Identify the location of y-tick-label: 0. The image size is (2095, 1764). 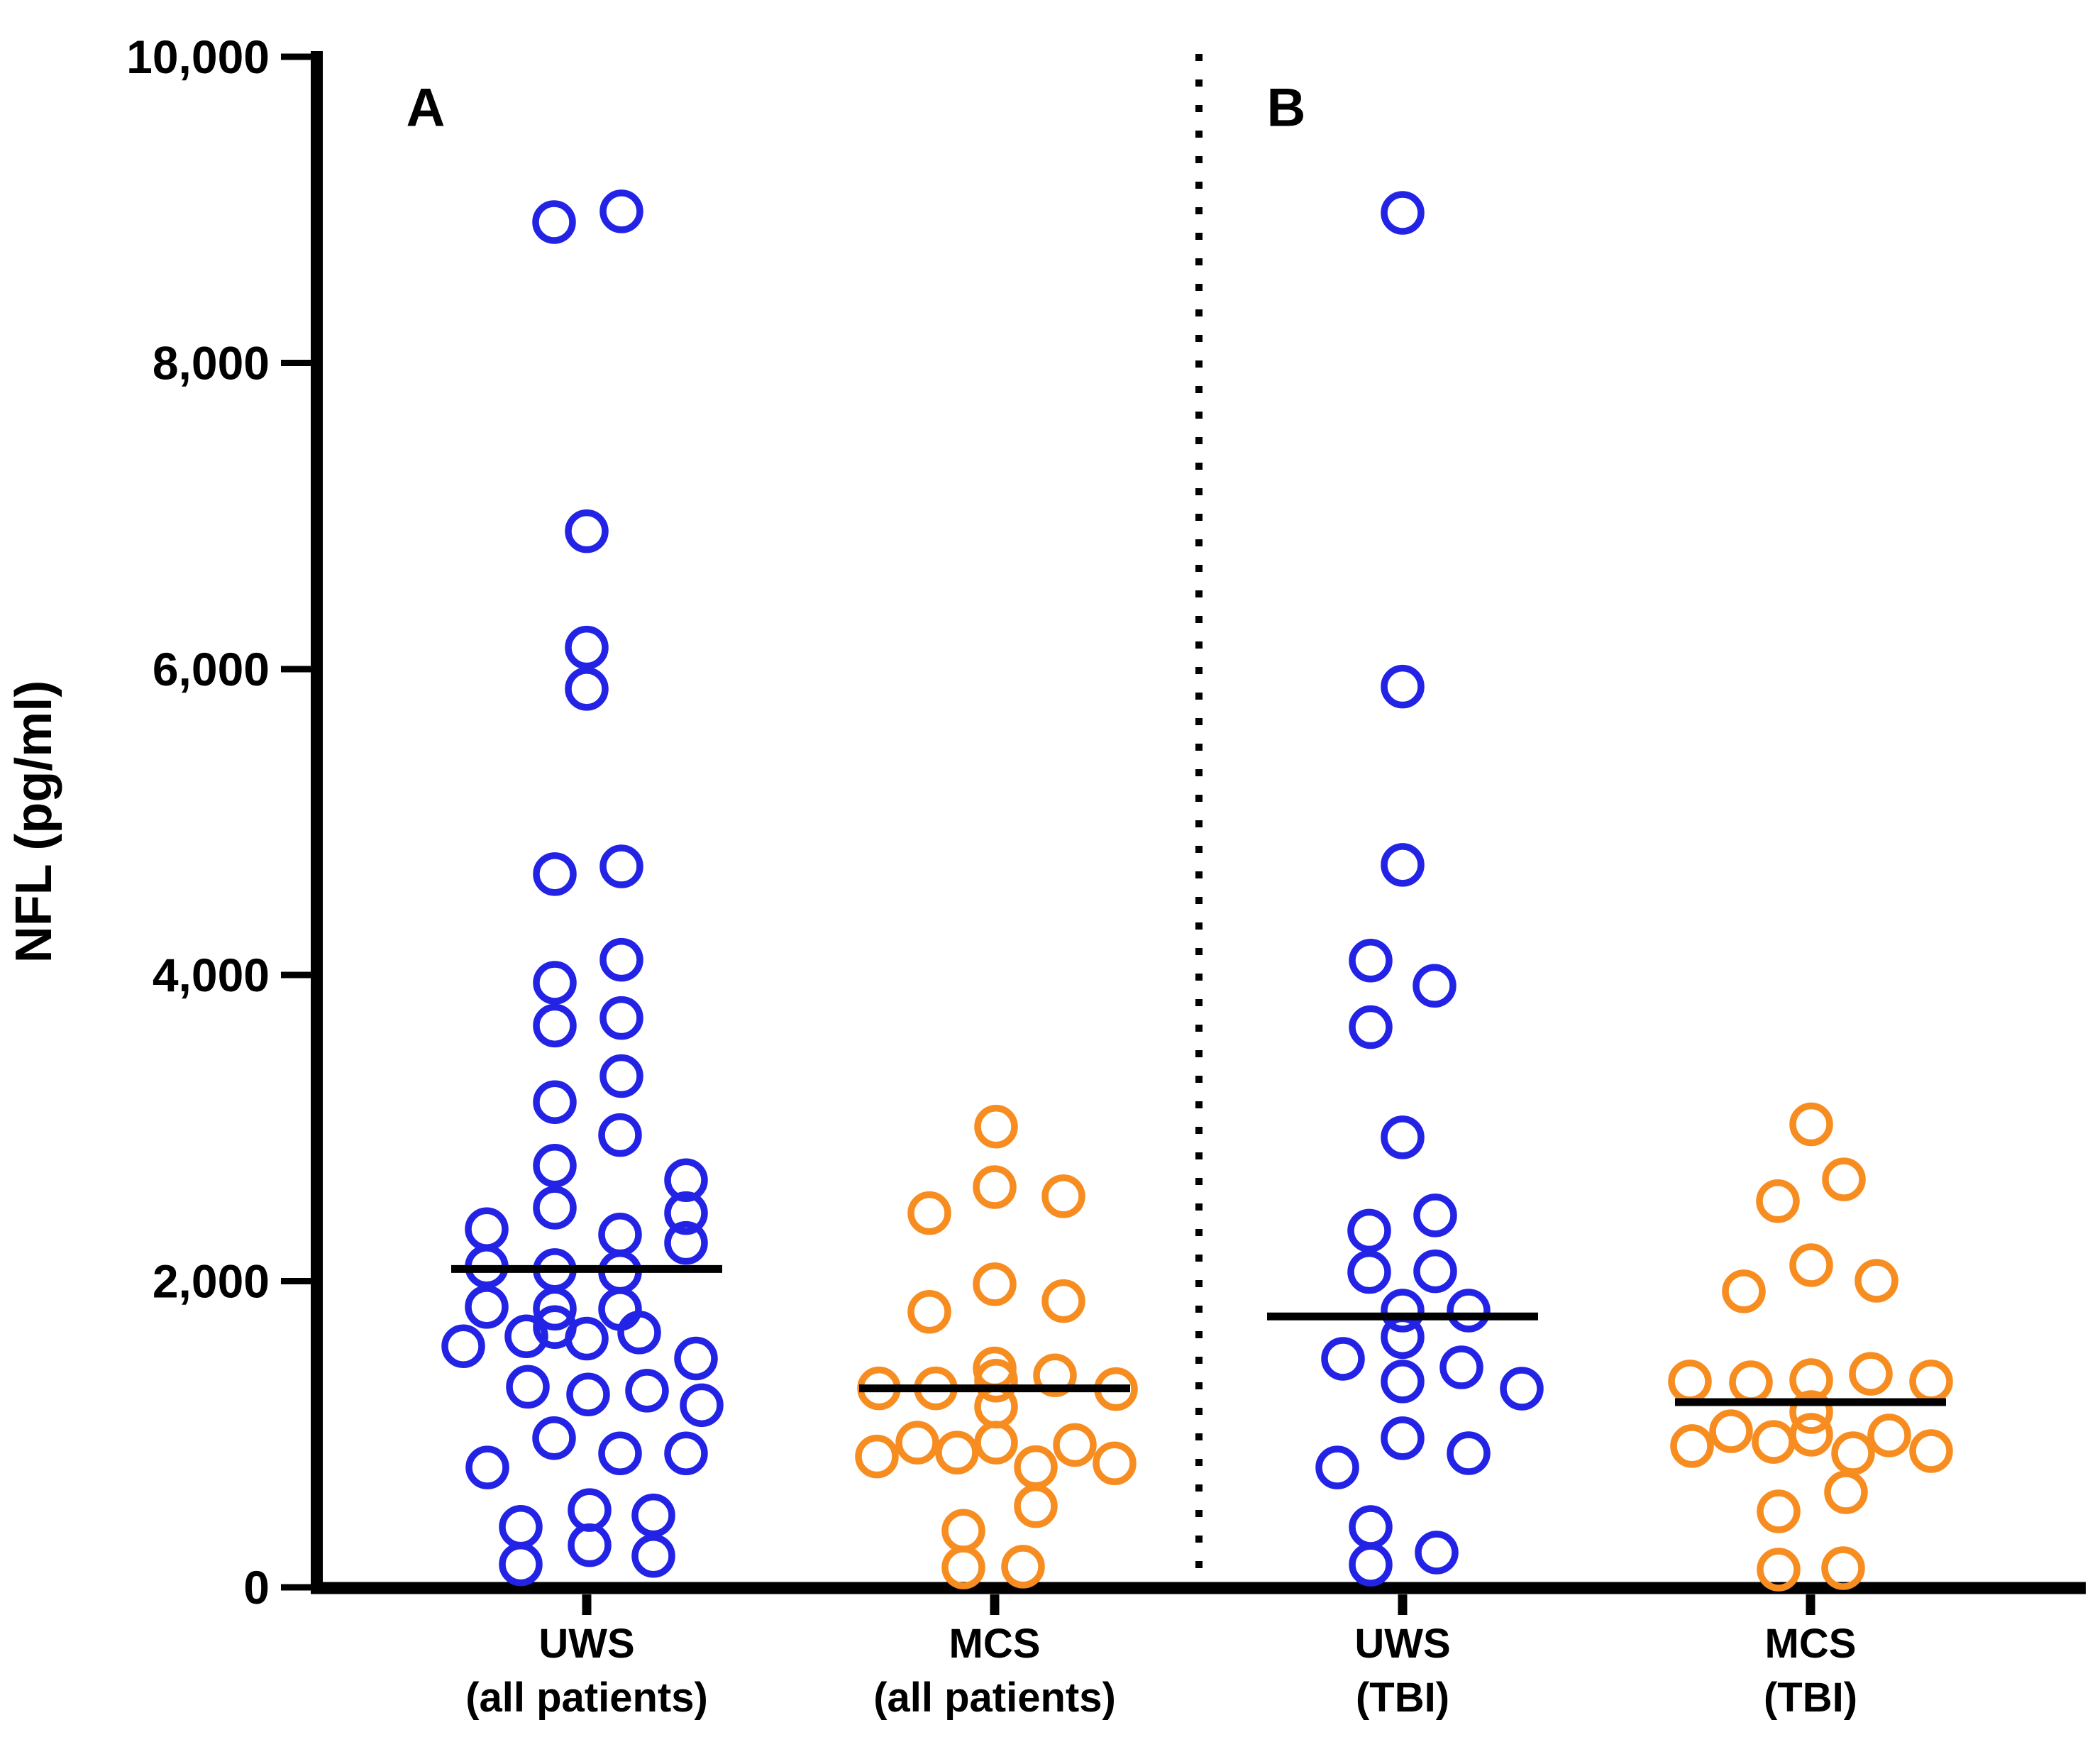
(256, 1587).